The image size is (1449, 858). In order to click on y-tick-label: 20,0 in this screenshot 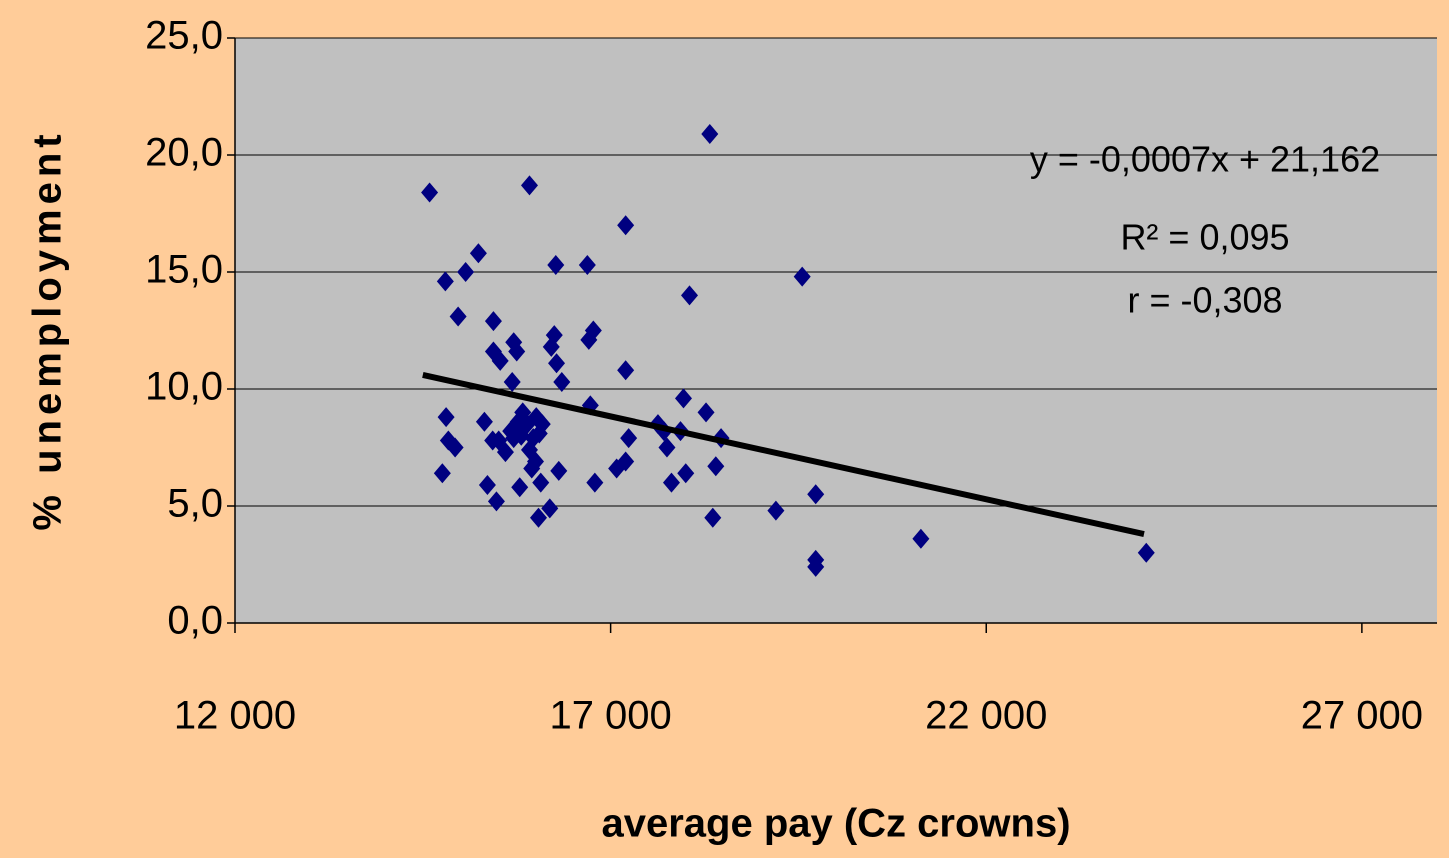, I will do `click(184, 153)`.